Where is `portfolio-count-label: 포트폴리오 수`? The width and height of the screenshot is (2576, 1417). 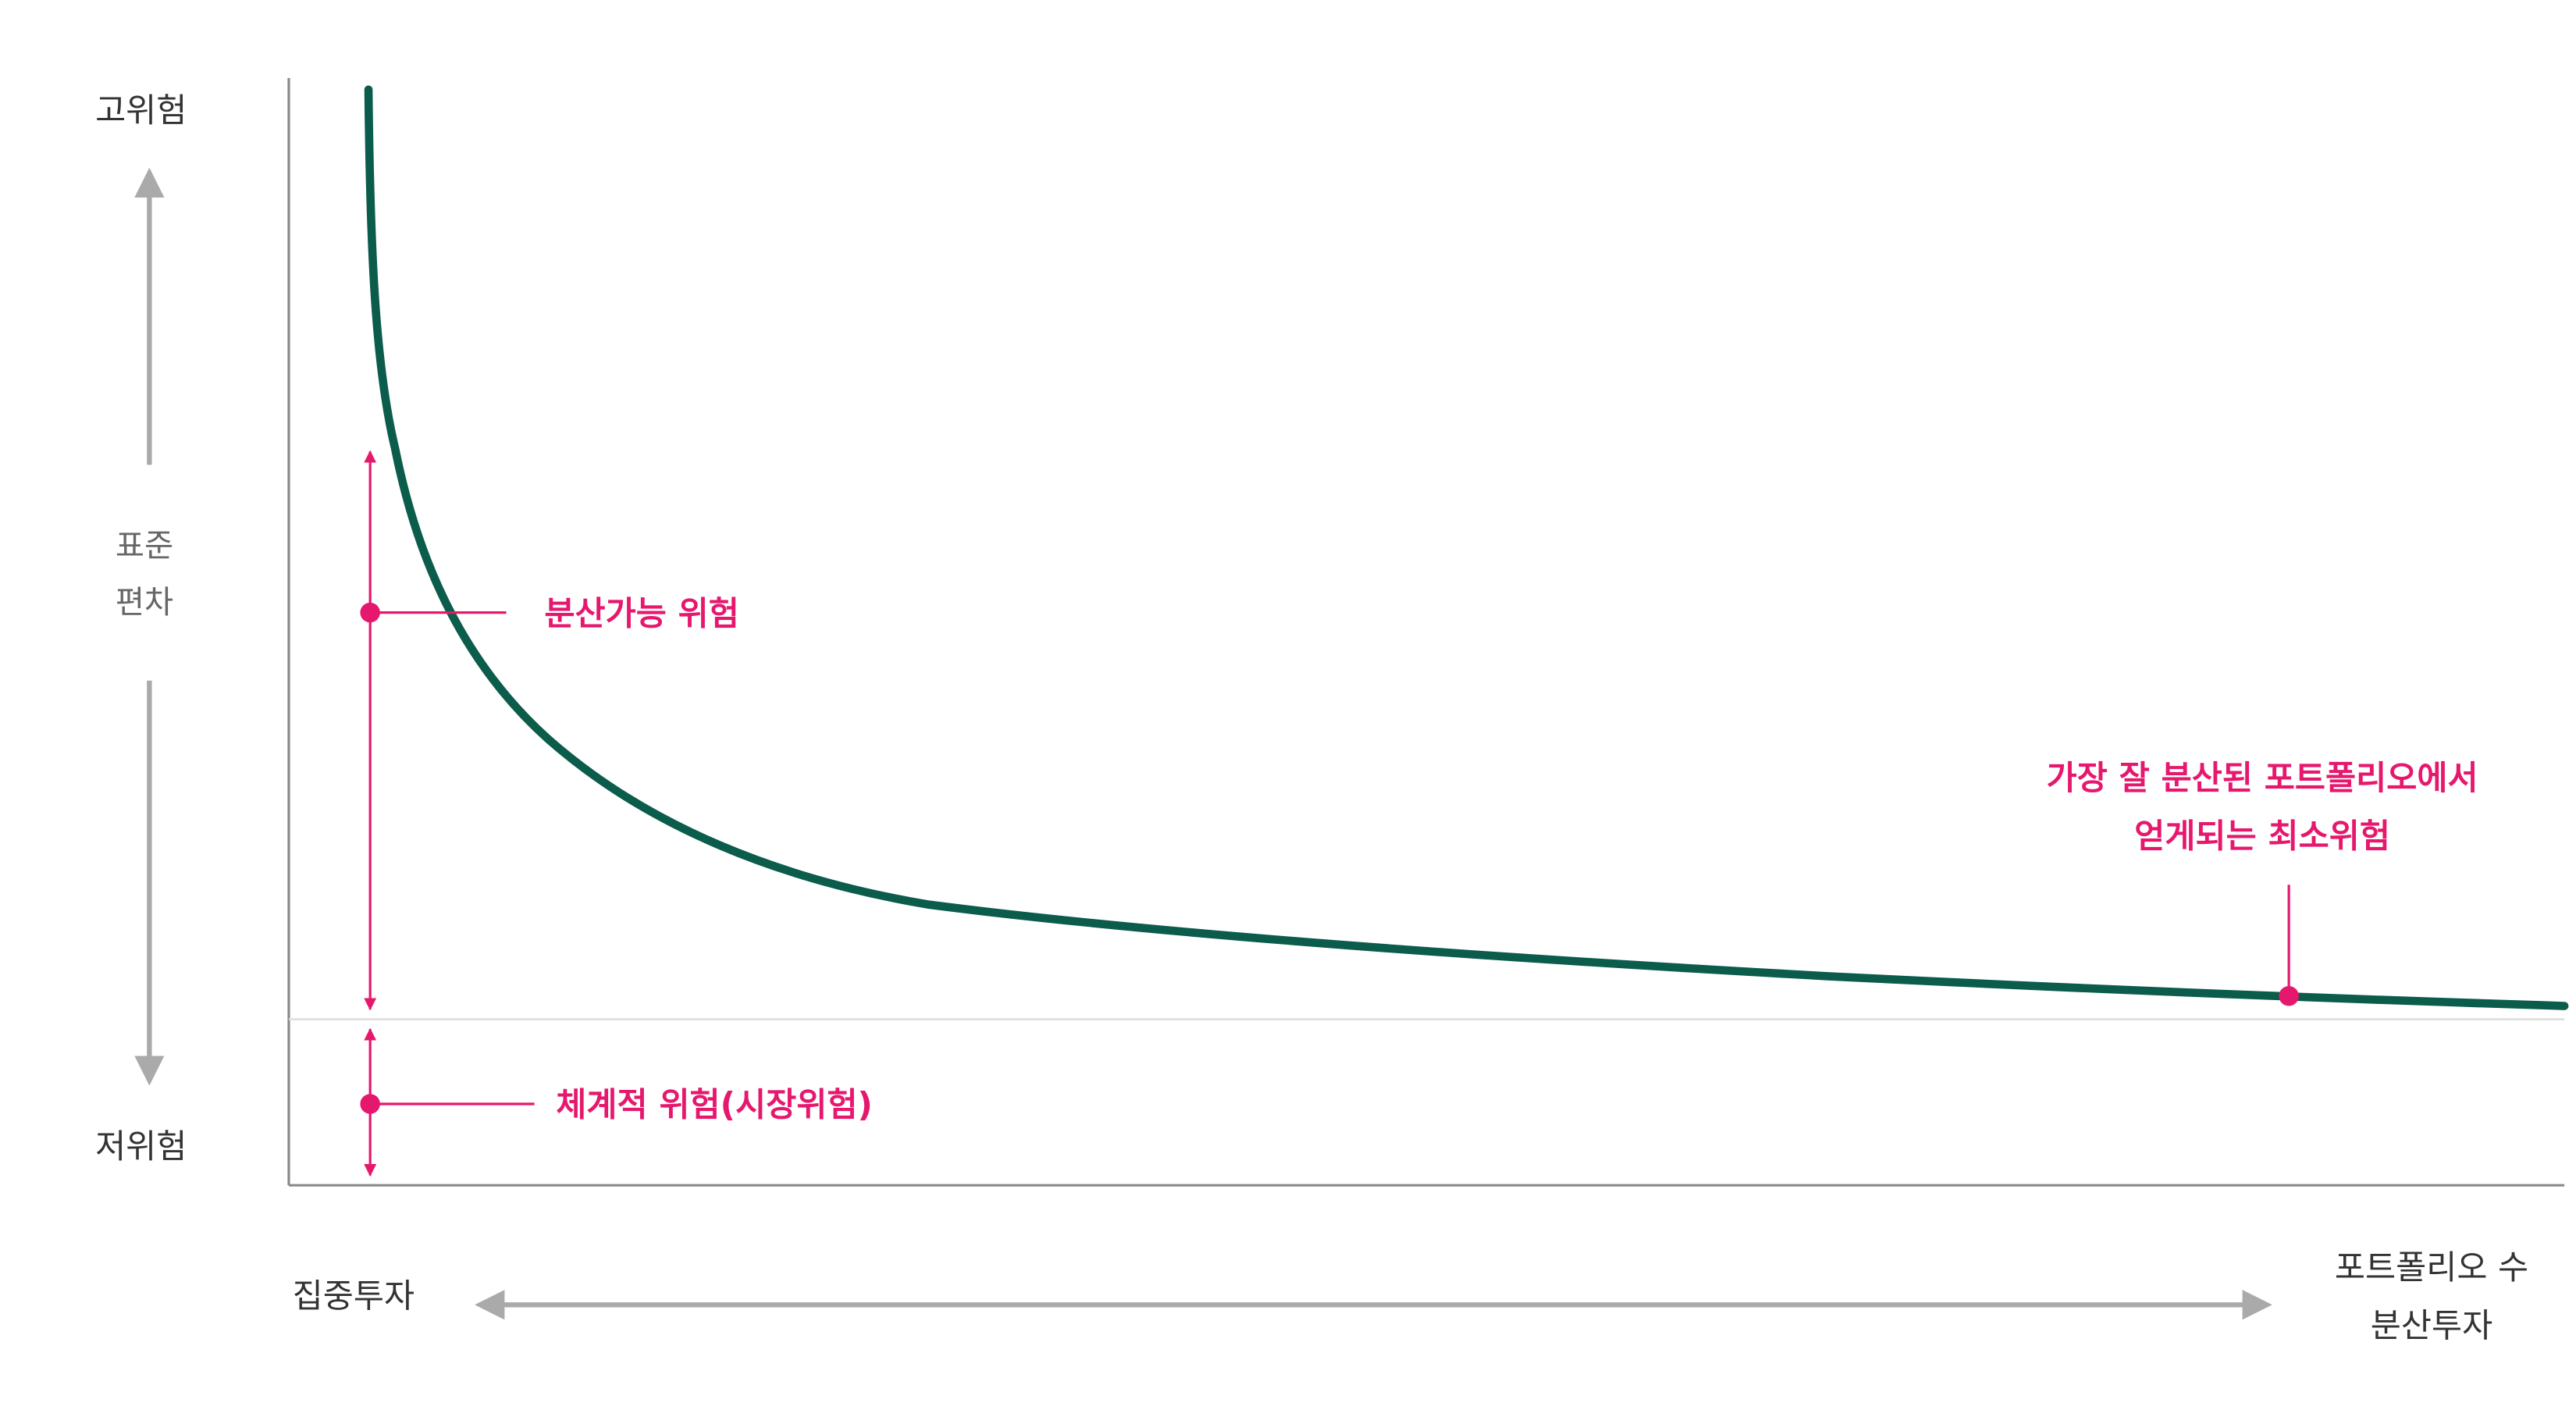 portfolio-count-label: 포트폴리오 수 is located at coordinates (2431, 1268).